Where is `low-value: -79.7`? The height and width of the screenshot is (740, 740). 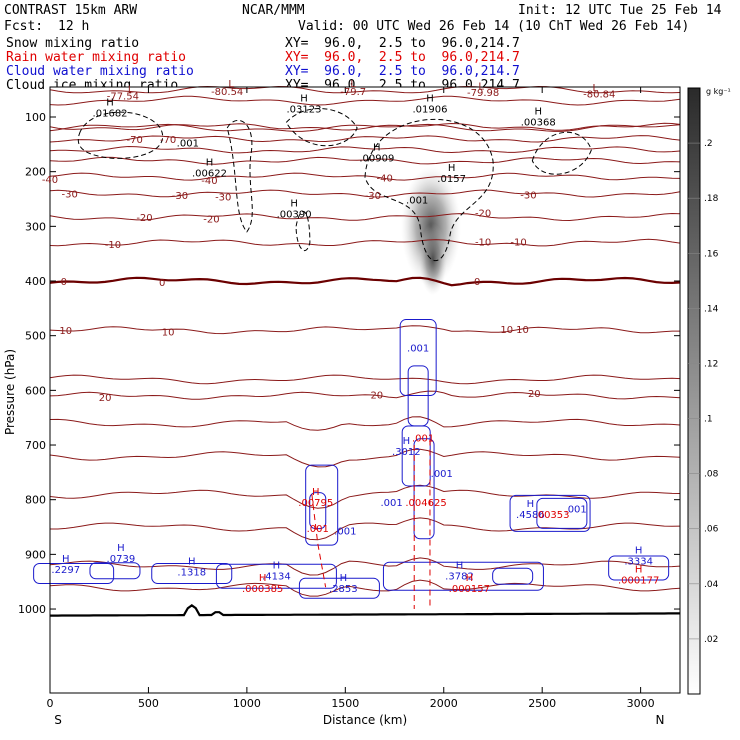
low-value: -79.7 is located at coordinates (353, 92).